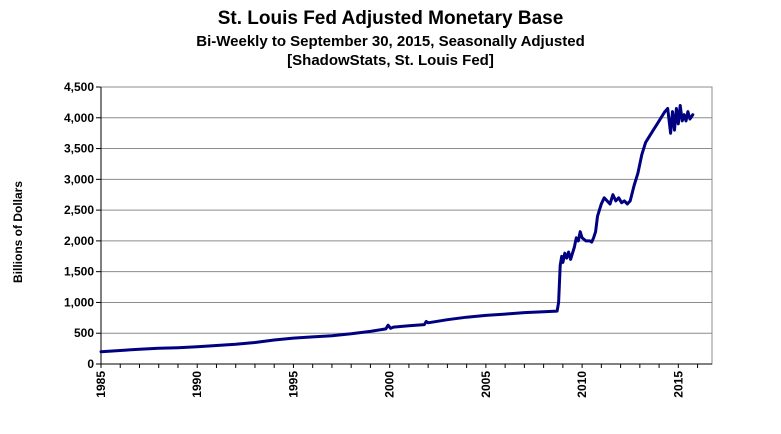 The image size is (781, 434). I want to click on y-tick-label: 3,500, so click(79, 149).